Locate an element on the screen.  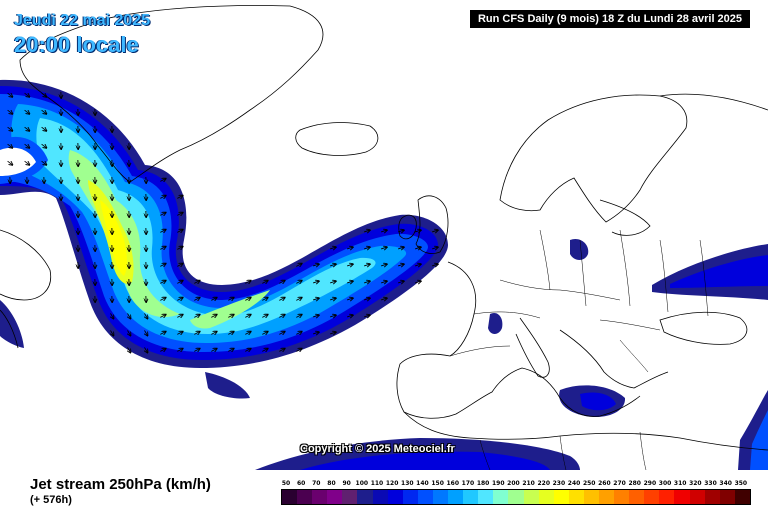
scale-tick-label: 290 is located at coordinates (650, 483).